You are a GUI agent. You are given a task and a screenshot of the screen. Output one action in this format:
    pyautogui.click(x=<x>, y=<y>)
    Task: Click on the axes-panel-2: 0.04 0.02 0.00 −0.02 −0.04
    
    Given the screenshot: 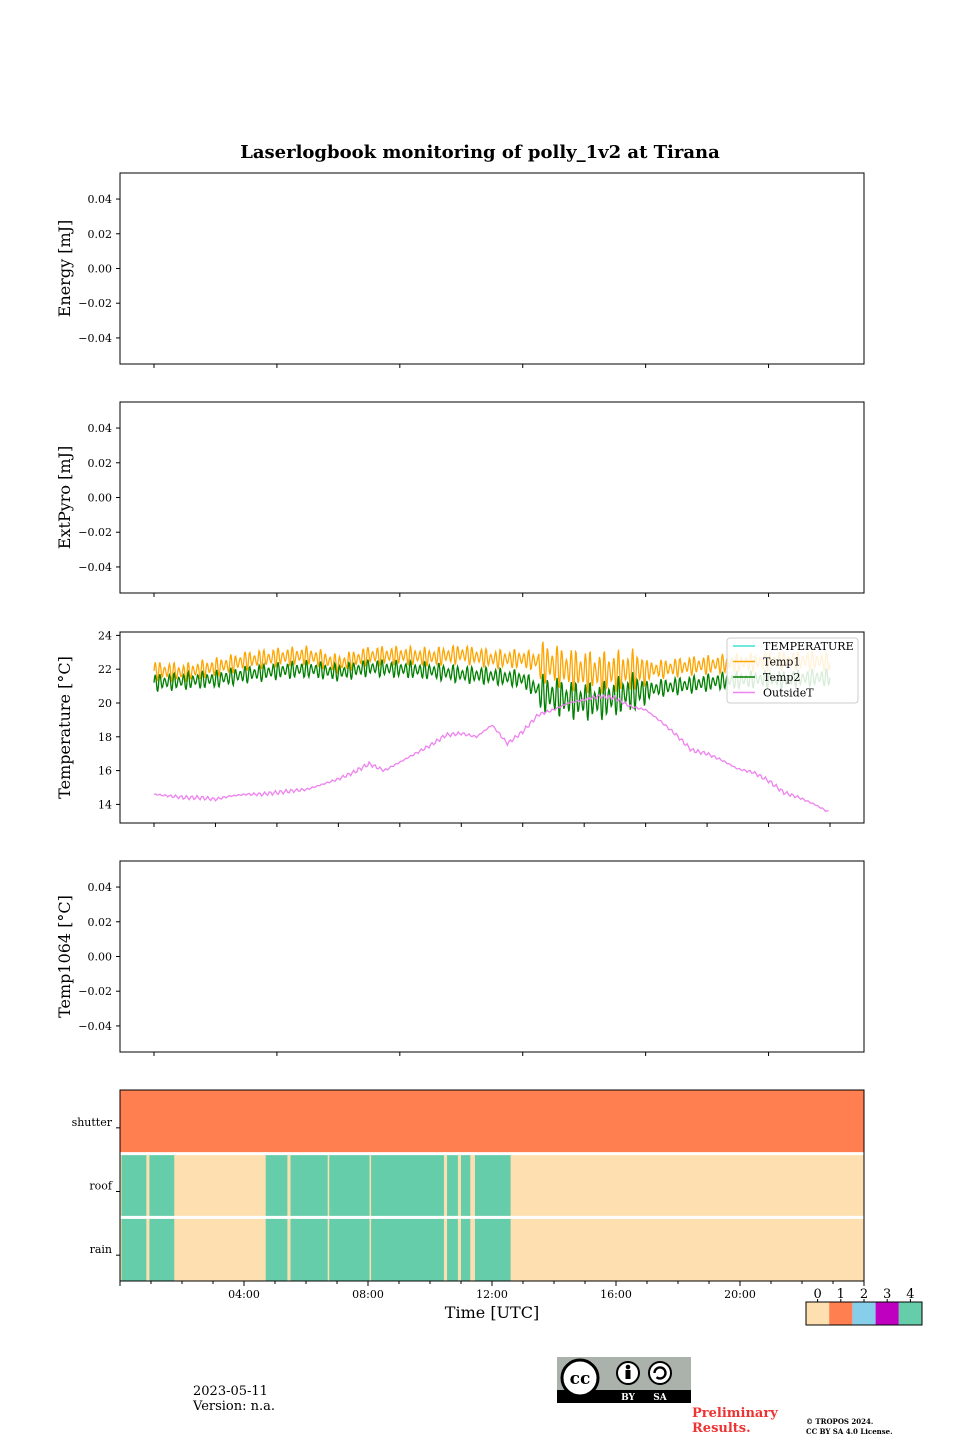 What is the action you would take?
    pyautogui.click(x=471, y=499)
    